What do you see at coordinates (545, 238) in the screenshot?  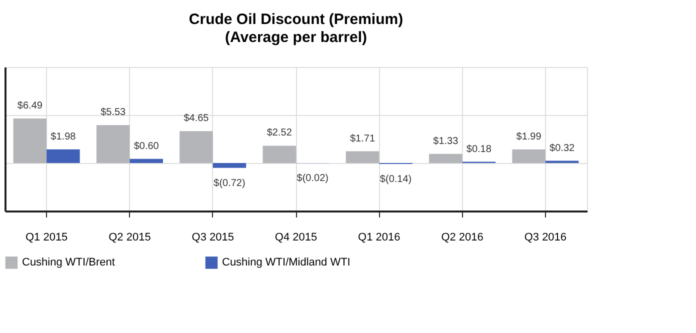 I see `x-tick-label: Q3 2016` at bounding box center [545, 238].